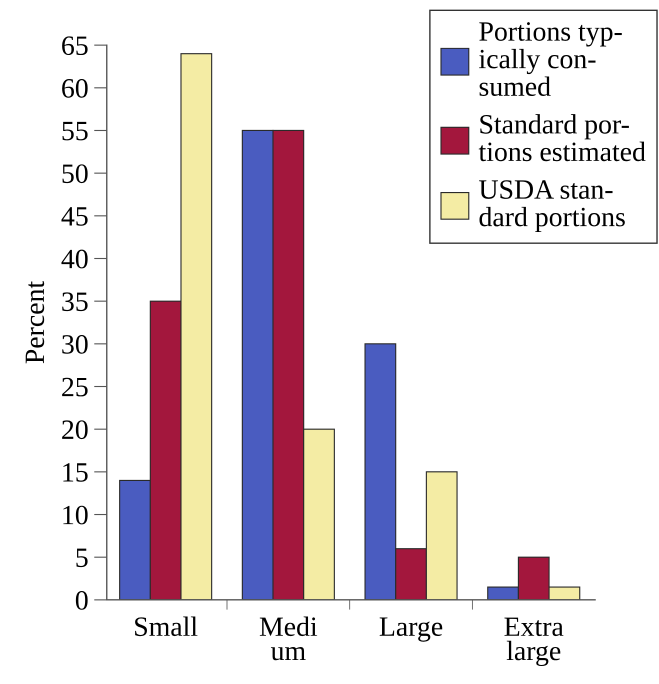 The image size is (659, 684). What do you see at coordinates (74, 259) in the screenshot?
I see `y-tick-label: 40` at bounding box center [74, 259].